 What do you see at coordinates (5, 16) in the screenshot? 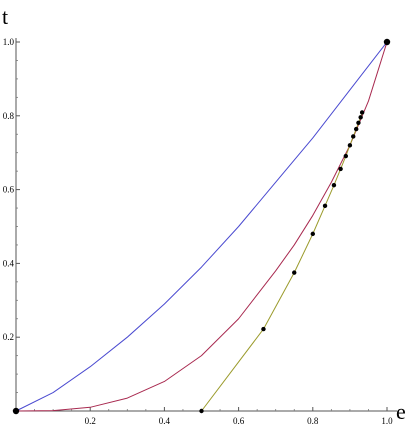
I see `y-axis-label: t` at bounding box center [5, 16].